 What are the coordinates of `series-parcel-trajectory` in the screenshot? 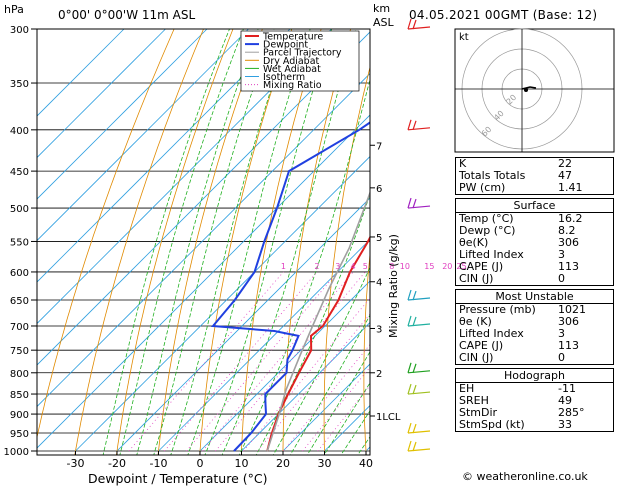 It's located at (318, 321).